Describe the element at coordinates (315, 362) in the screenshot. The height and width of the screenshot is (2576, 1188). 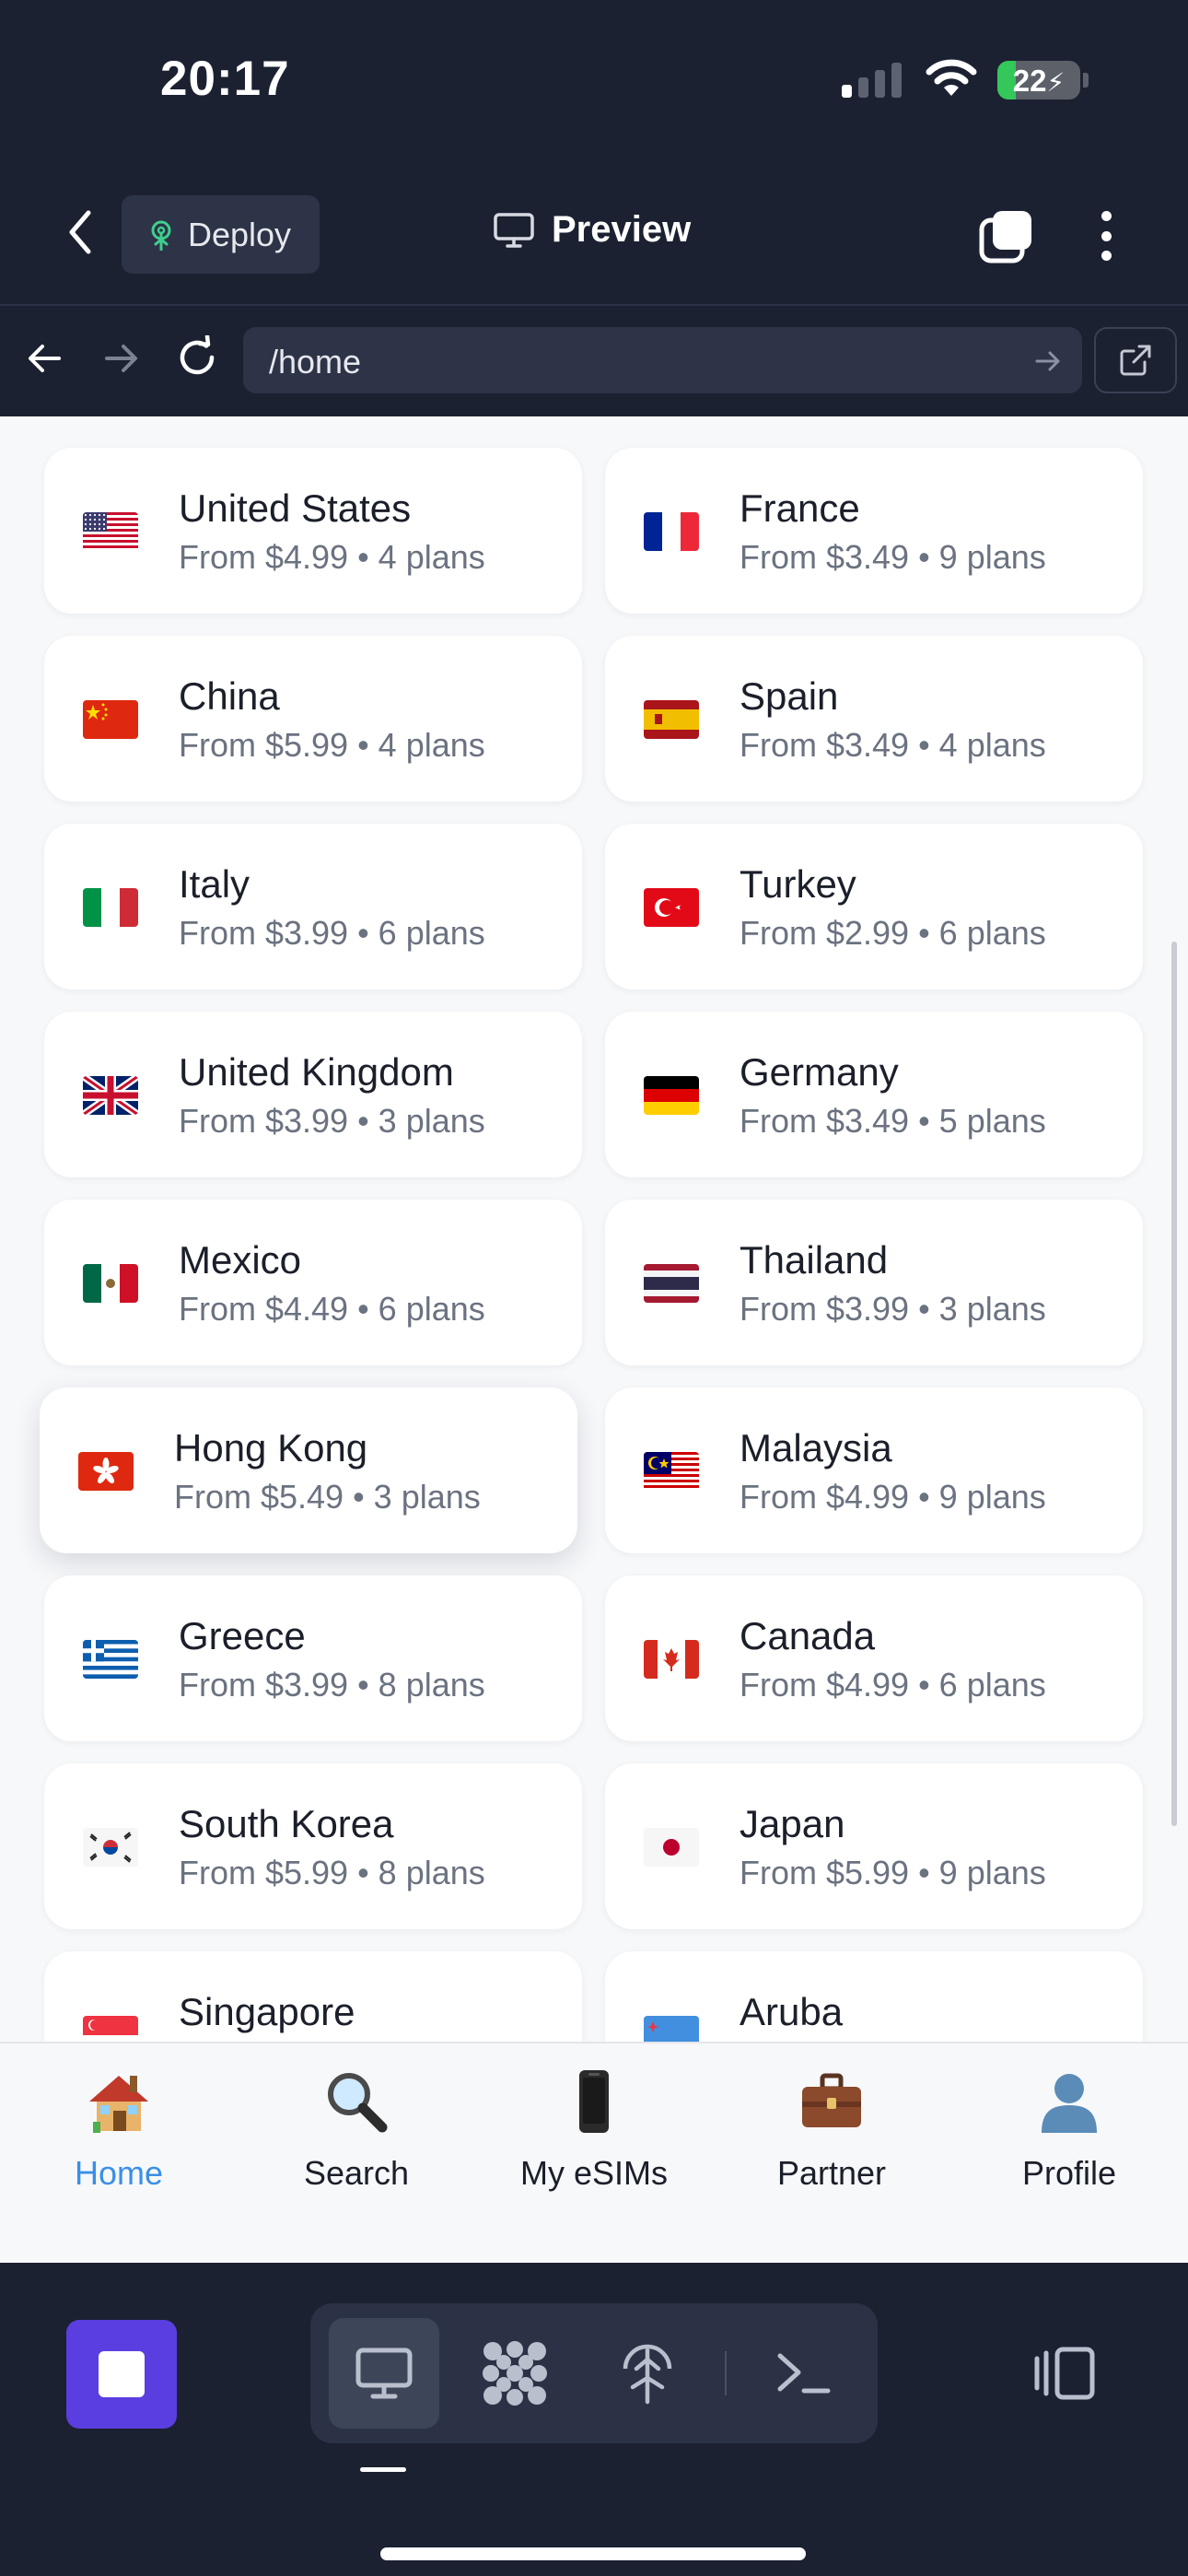
I see `url-text: /home` at that location.